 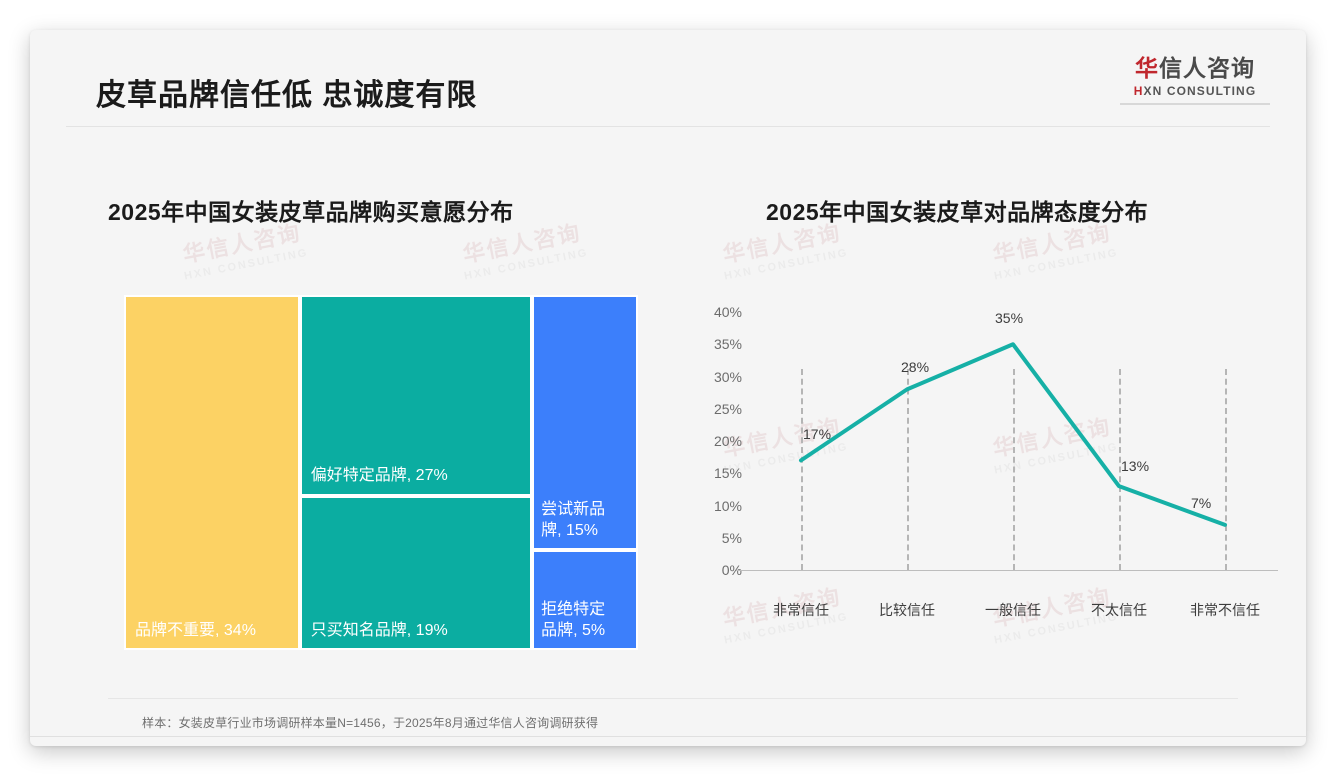 What do you see at coordinates (287, 95) in the screenshot?
I see `page-title: 皮草品牌信任低 忠诚度有限` at bounding box center [287, 95].